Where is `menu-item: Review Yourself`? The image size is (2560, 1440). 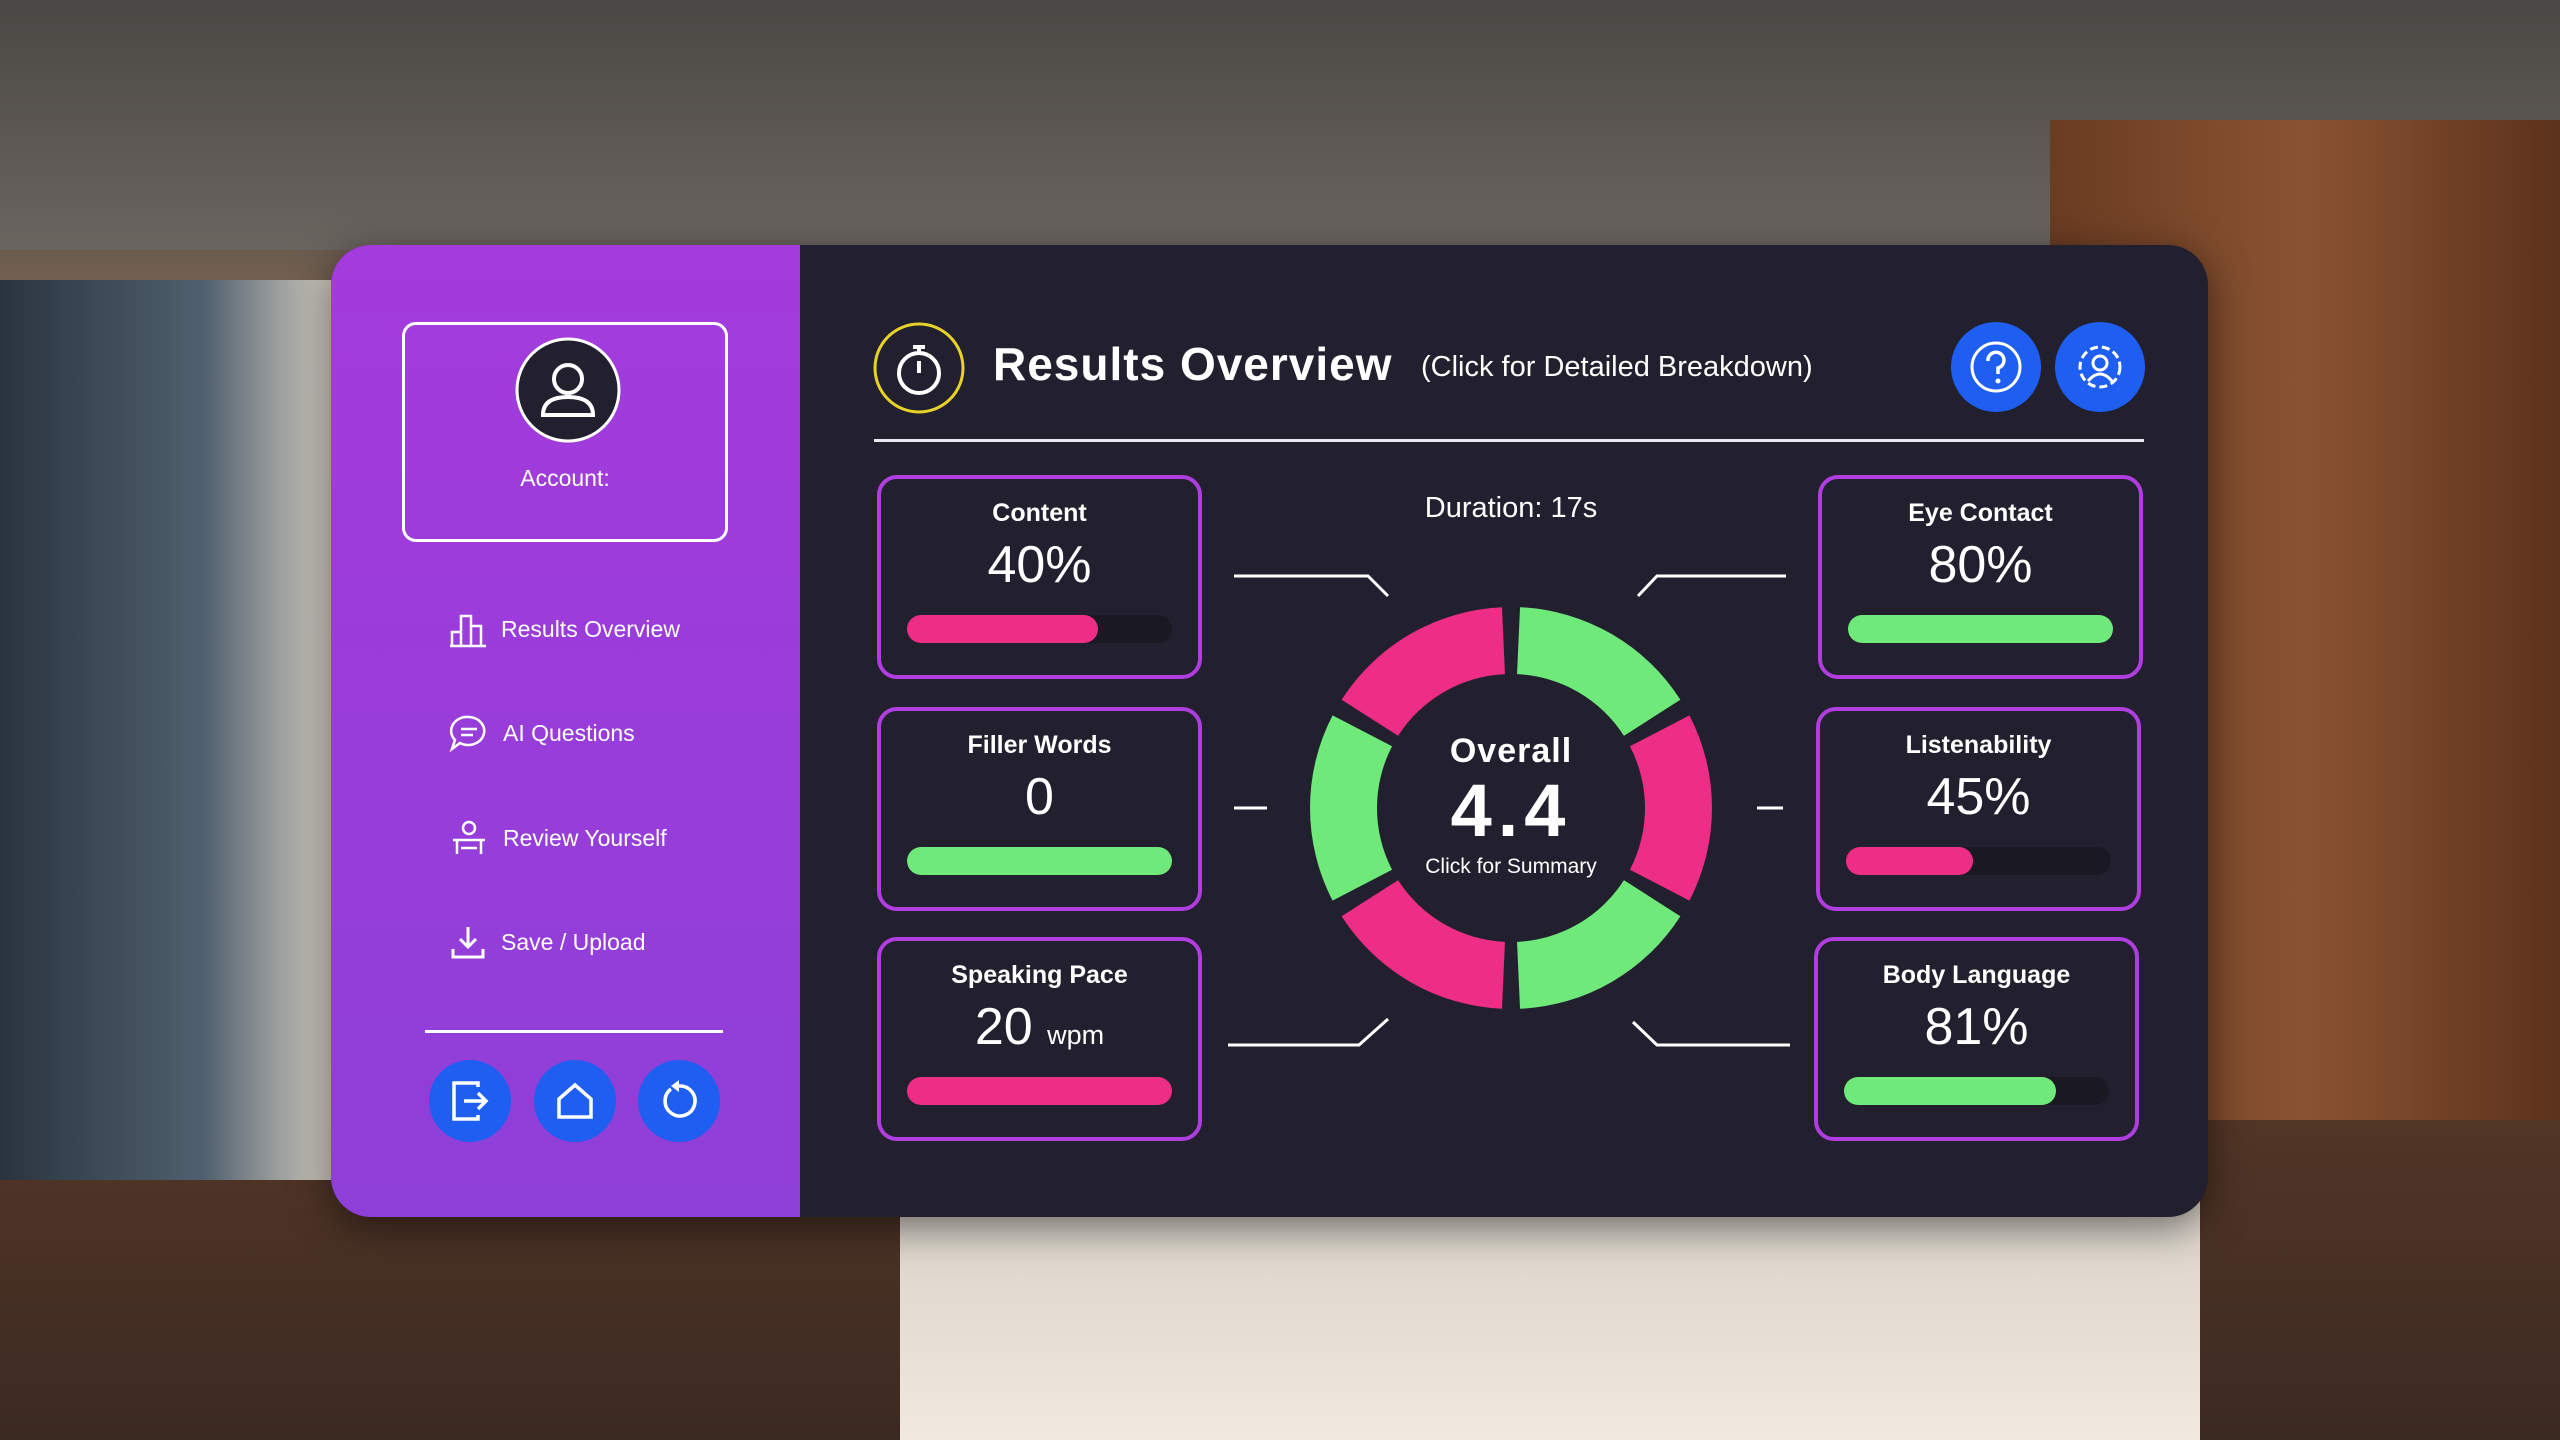 menu-item: Review Yourself is located at coordinates (558, 838).